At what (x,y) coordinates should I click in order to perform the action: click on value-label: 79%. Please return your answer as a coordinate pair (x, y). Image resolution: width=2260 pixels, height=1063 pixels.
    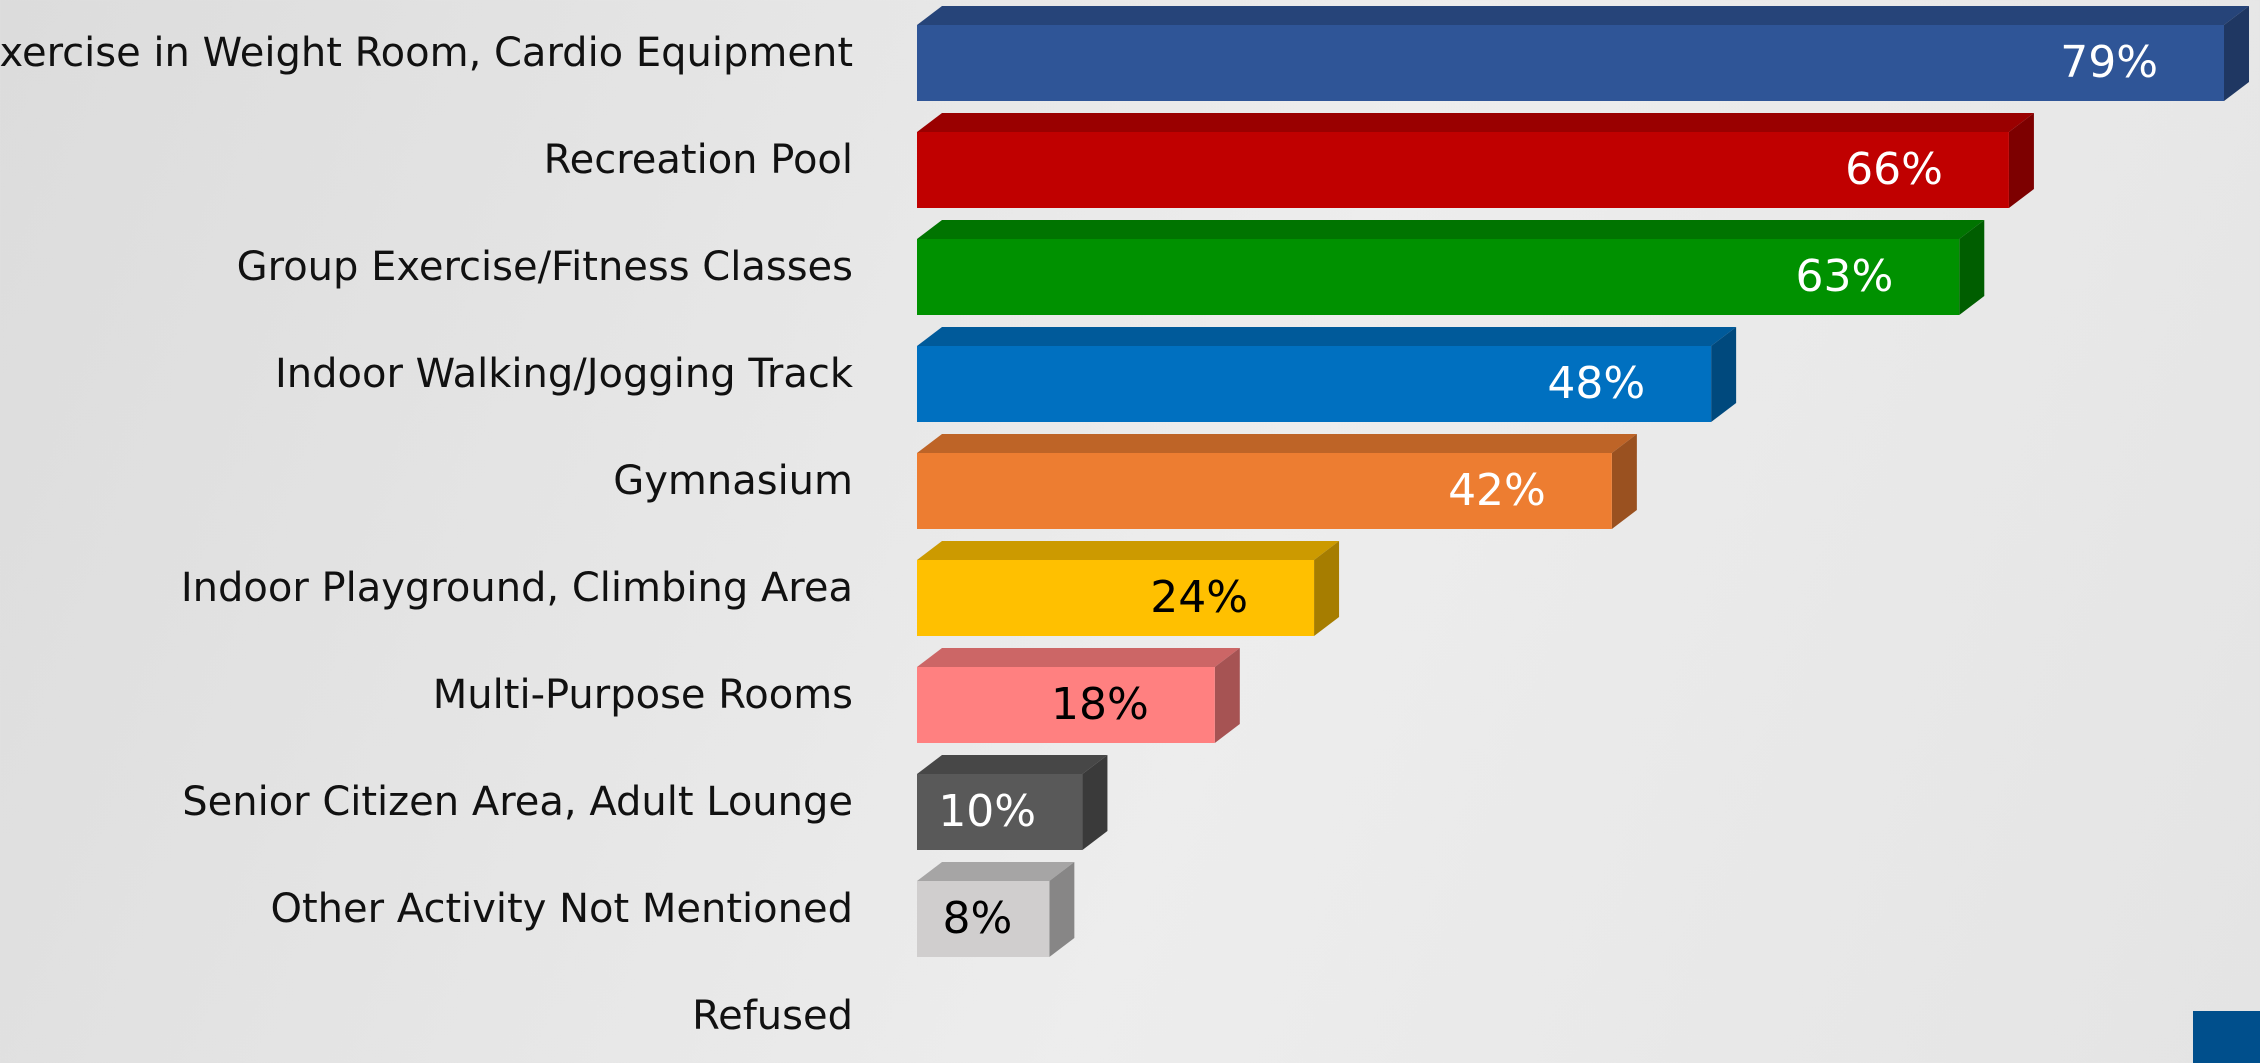
    Looking at the image, I should click on (2109, 62).